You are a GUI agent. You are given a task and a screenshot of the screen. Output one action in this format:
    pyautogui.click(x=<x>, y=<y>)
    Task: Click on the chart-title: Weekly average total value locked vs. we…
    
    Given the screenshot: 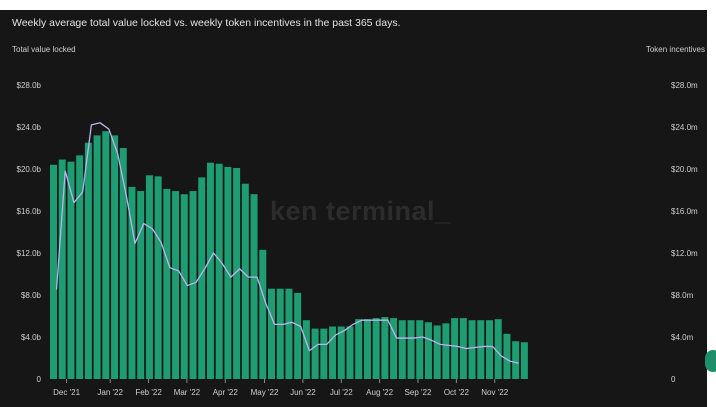 What is the action you would take?
    pyautogui.click(x=206, y=23)
    